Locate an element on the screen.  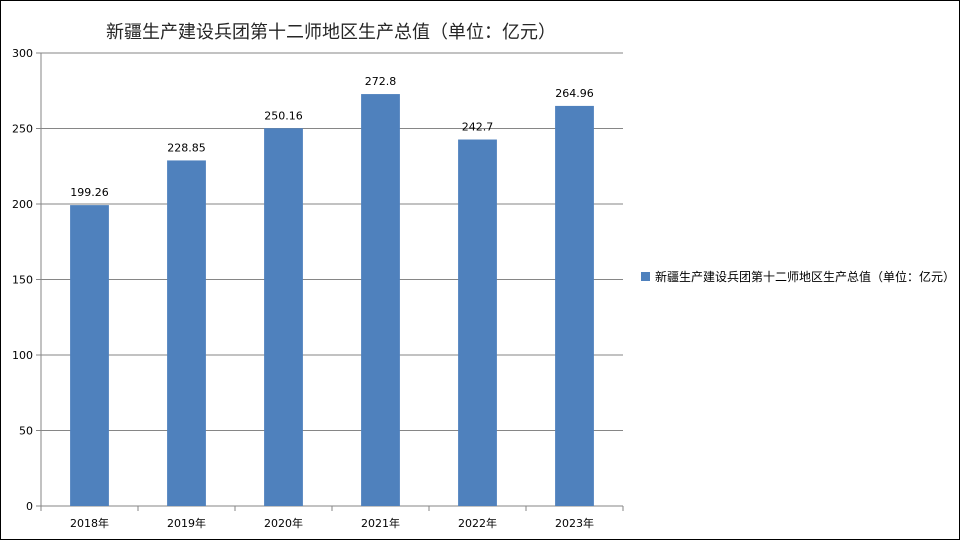
y-tick-label: 0 is located at coordinates (29, 506).